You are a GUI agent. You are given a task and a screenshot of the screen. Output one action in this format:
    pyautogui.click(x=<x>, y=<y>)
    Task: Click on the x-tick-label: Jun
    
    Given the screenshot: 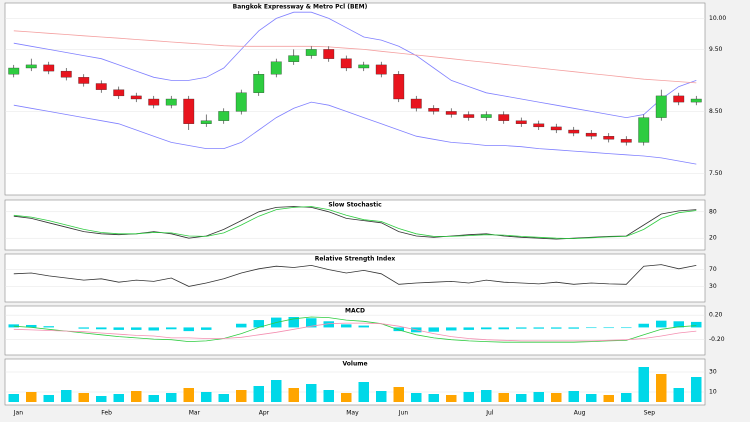 What is the action you would take?
    pyautogui.click(x=403, y=413)
    